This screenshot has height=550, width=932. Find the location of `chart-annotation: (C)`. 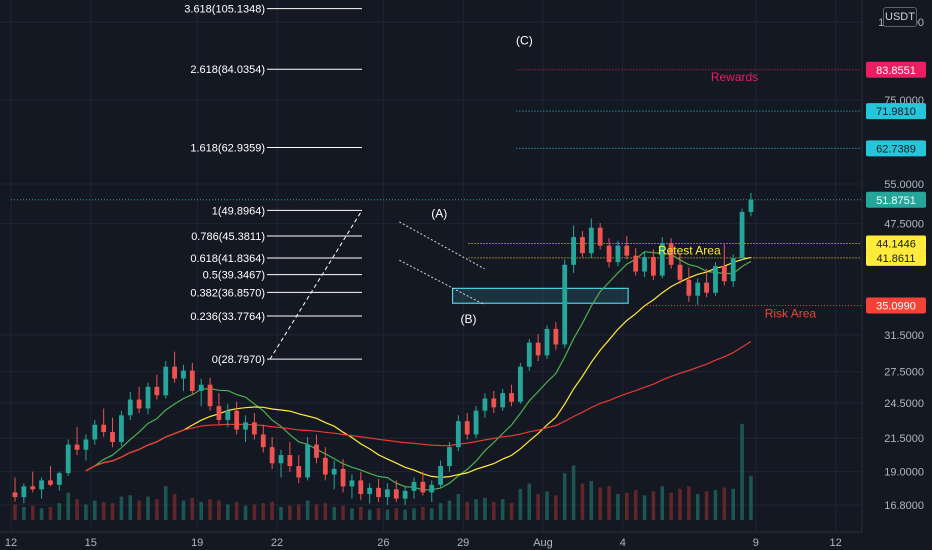

chart-annotation: (C) is located at coordinates (524, 41).